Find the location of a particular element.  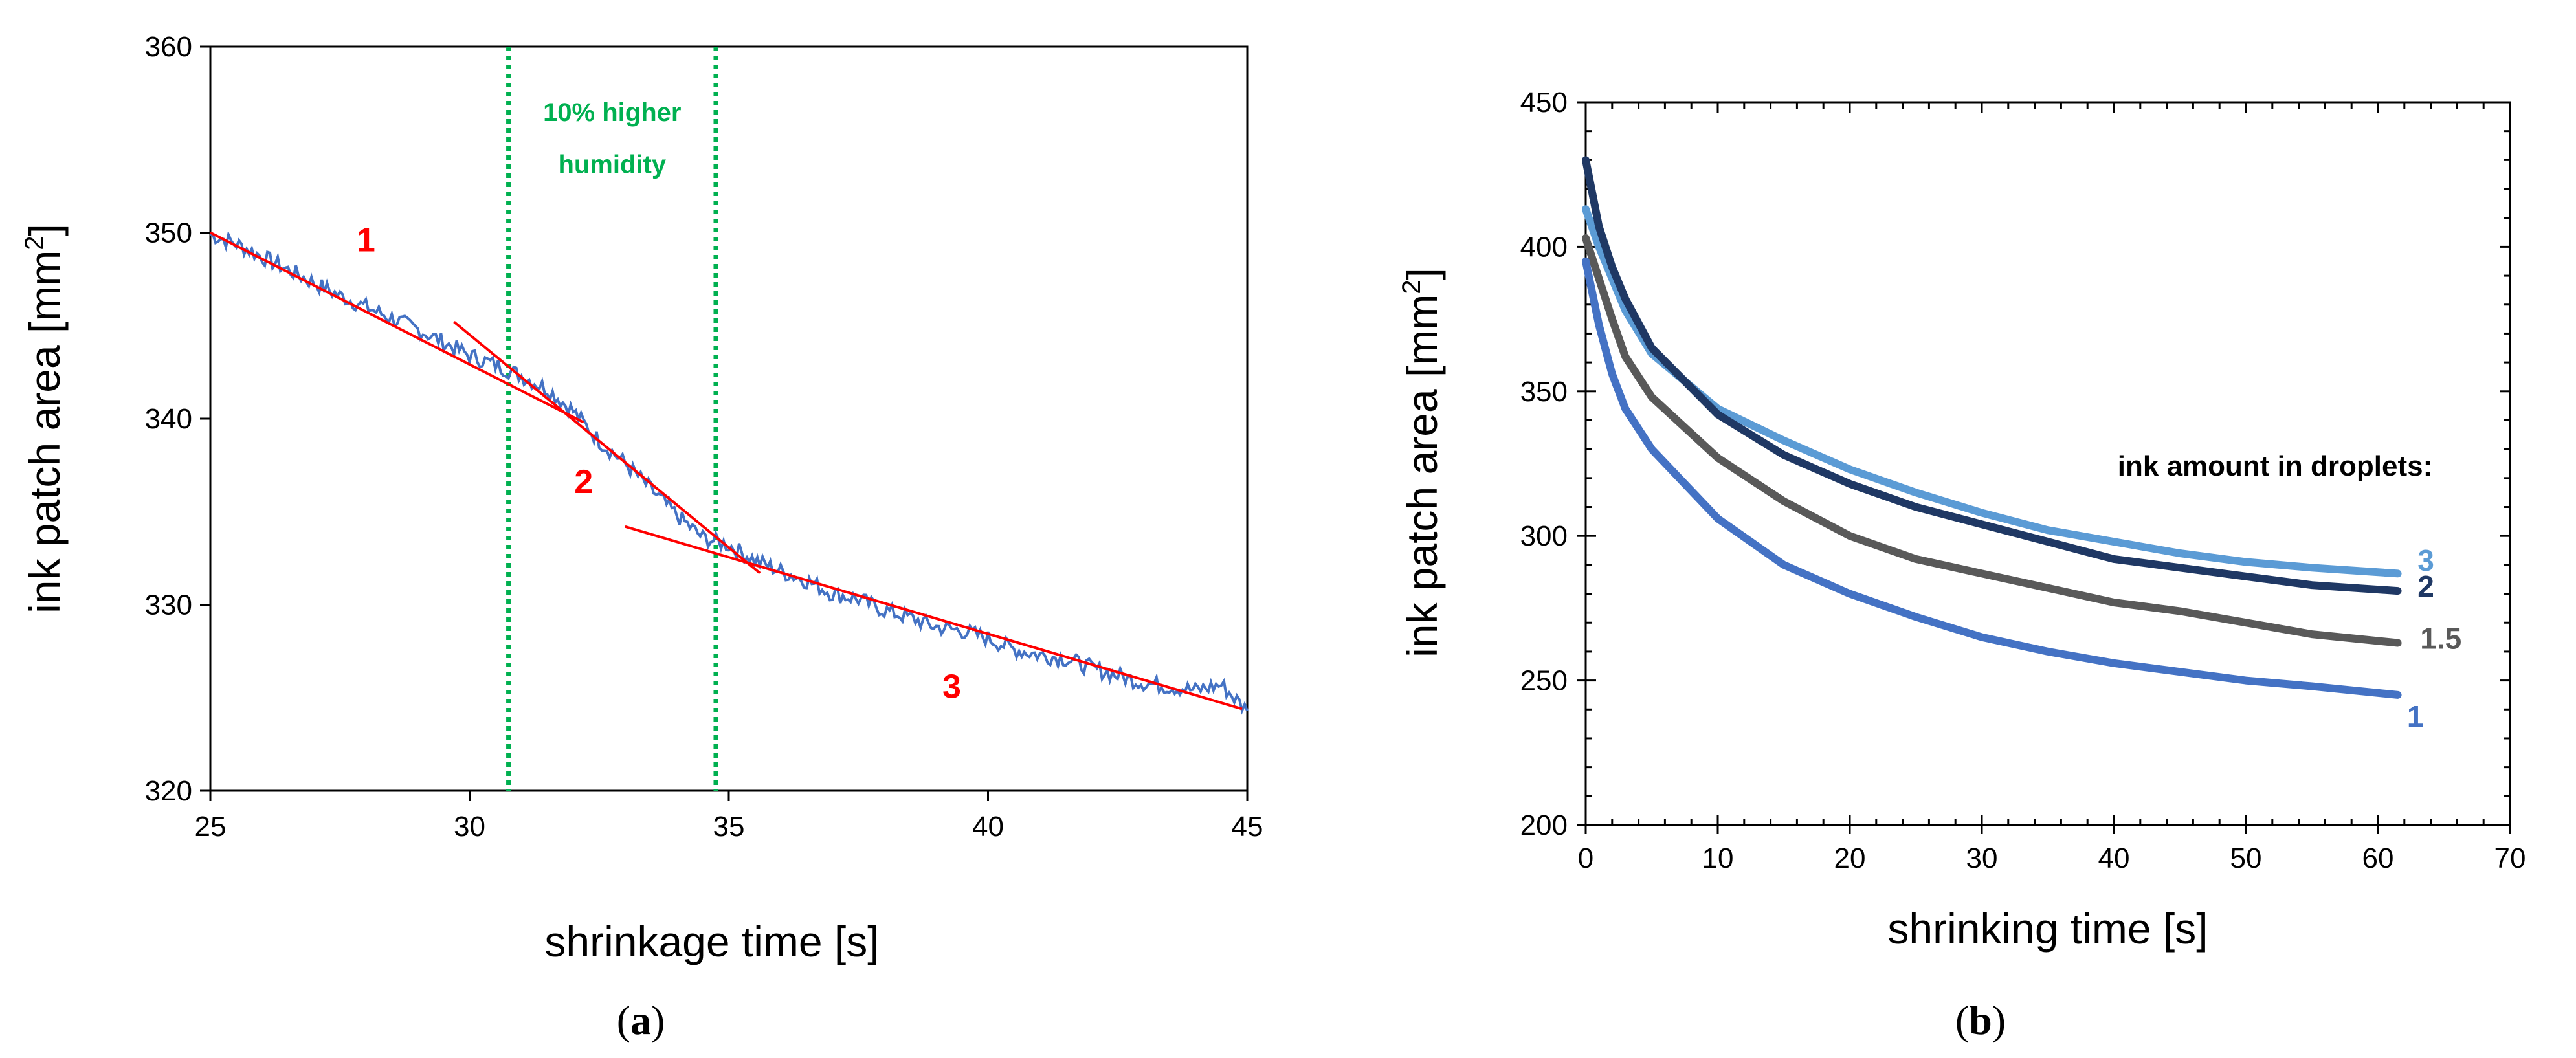

panel-a-y-tick-label: 320 is located at coordinates (168, 791).